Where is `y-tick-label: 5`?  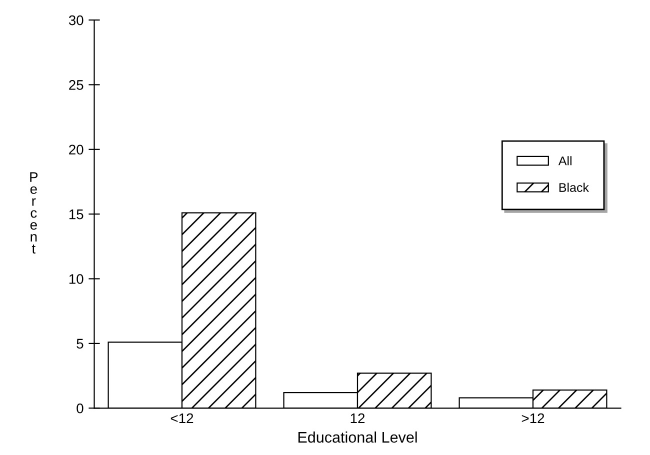
y-tick-label: 5 is located at coordinates (80, 343).